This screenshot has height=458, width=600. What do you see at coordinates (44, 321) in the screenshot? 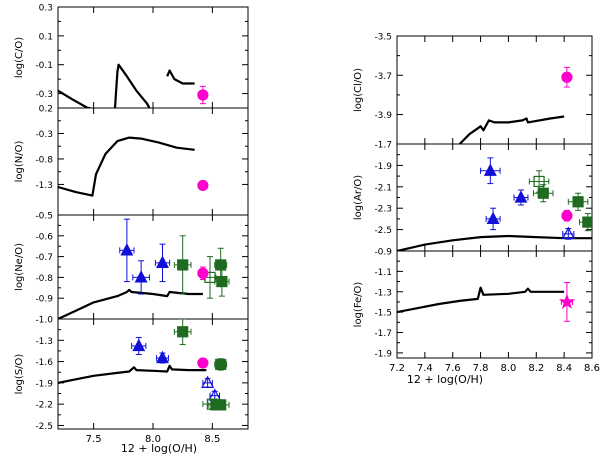
I see `y-tick-label: -1.0` at bounding box center [44, 321].